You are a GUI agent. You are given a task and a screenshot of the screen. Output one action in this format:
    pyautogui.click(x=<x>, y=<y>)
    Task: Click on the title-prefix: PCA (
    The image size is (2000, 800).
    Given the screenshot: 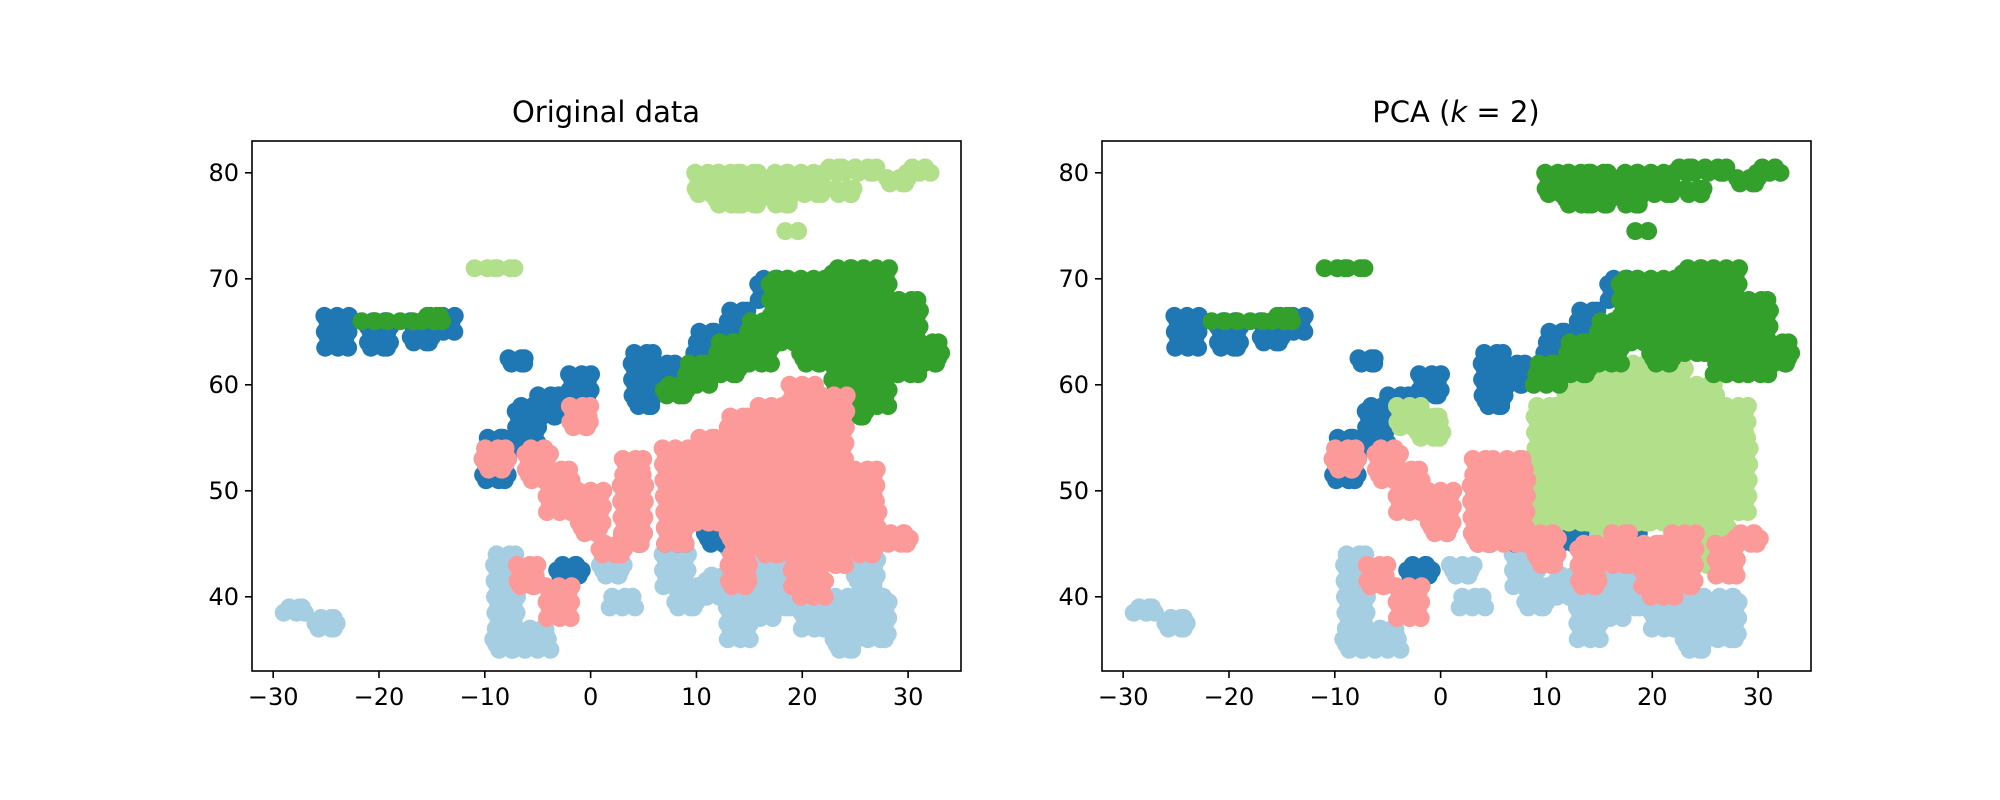 What is the action you would take?
    pyautogui.click(x=1411, y=112)
    